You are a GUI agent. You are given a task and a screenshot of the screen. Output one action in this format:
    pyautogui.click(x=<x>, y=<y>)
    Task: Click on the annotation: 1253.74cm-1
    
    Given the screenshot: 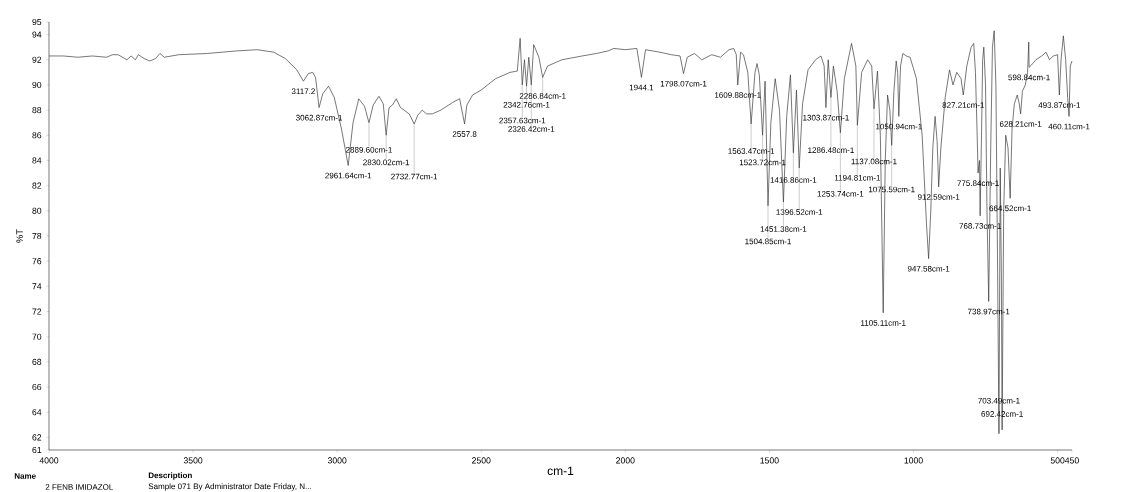 What is the action you would take?
    pyautogui.click(x=840, y=194)
    